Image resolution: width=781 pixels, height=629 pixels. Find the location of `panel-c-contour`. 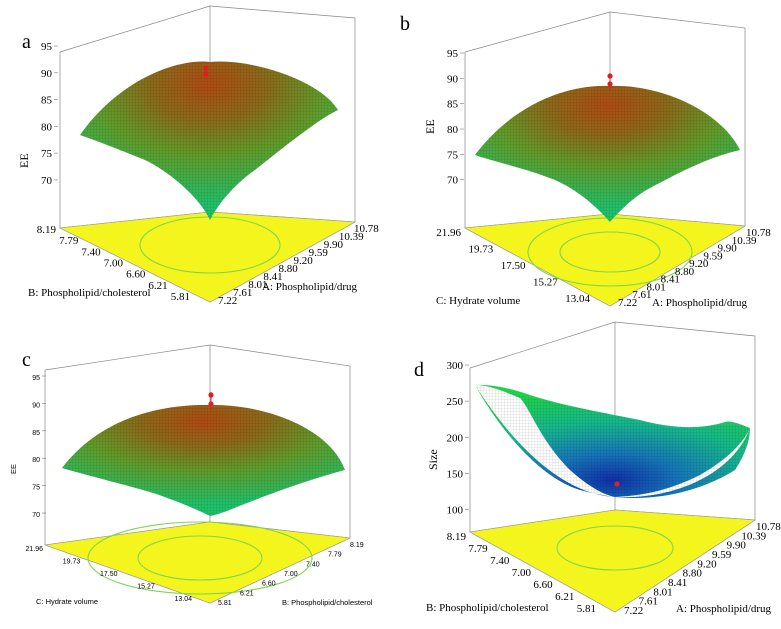

panel-c-contour is located at coordinates (200, 558).